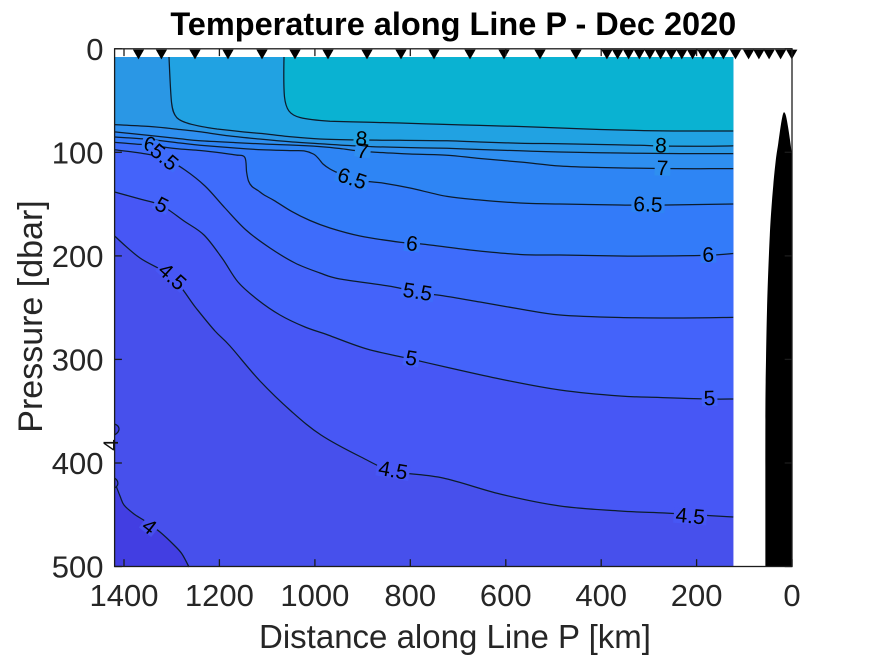 The height and width of the screenshot is (656, 875). What do you see at coordinates (219, 595) in the screenshot?
I see `svg-text: 1200` at bounding box center [219, 595].